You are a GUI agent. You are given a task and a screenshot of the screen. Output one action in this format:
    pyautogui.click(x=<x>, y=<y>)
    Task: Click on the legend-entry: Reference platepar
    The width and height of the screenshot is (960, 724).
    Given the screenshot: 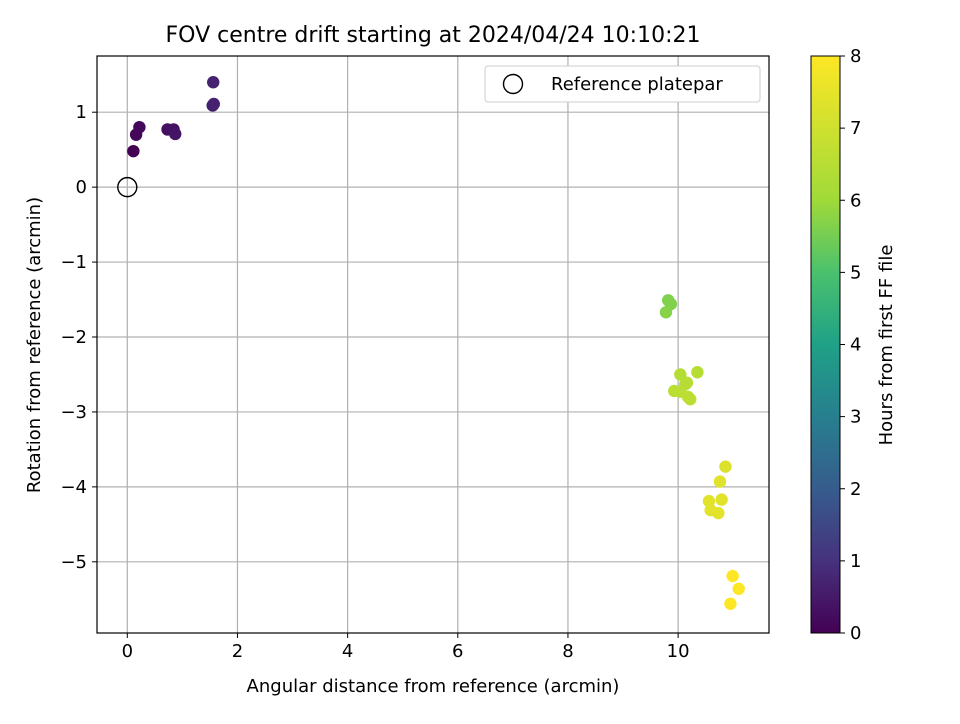 What is the action you would take?
    pyautogui.click(x=637, y=84)
    